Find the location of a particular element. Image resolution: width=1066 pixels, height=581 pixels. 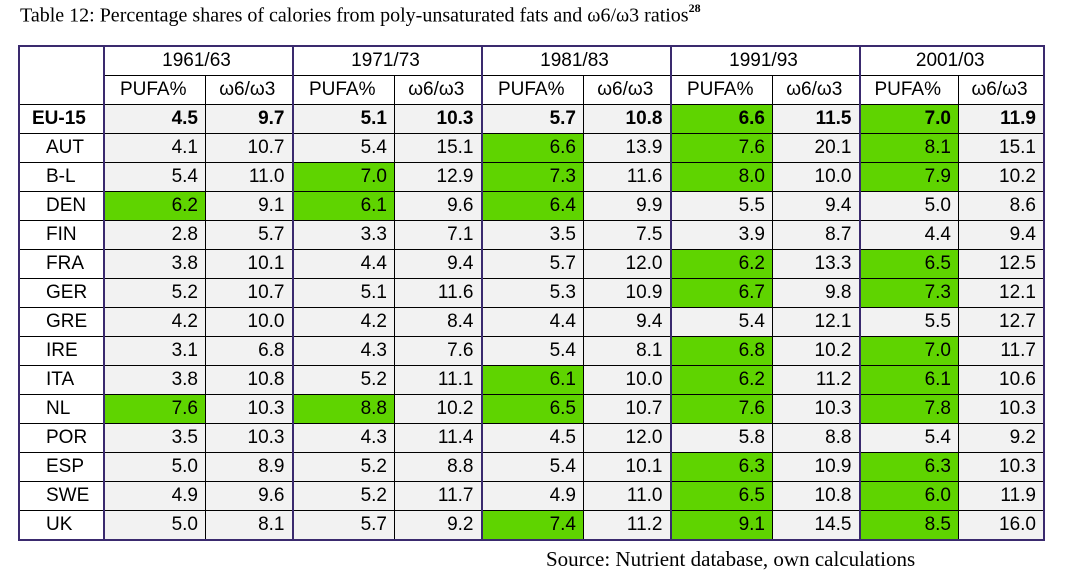

ratio-cell: 10.8 is located at coordinates (816, 496).